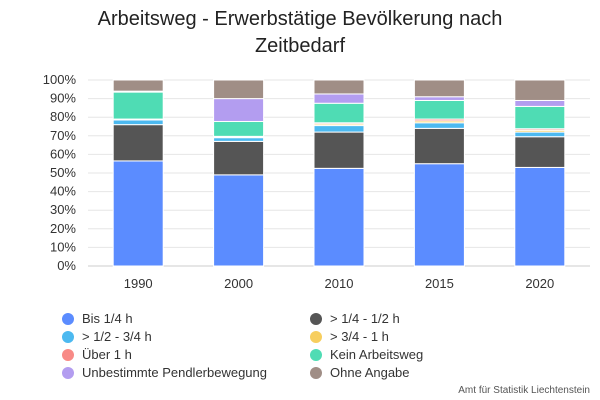  I want to click on legend-item-ohne-angabe: Ohne Angabe, so click(421, 372).